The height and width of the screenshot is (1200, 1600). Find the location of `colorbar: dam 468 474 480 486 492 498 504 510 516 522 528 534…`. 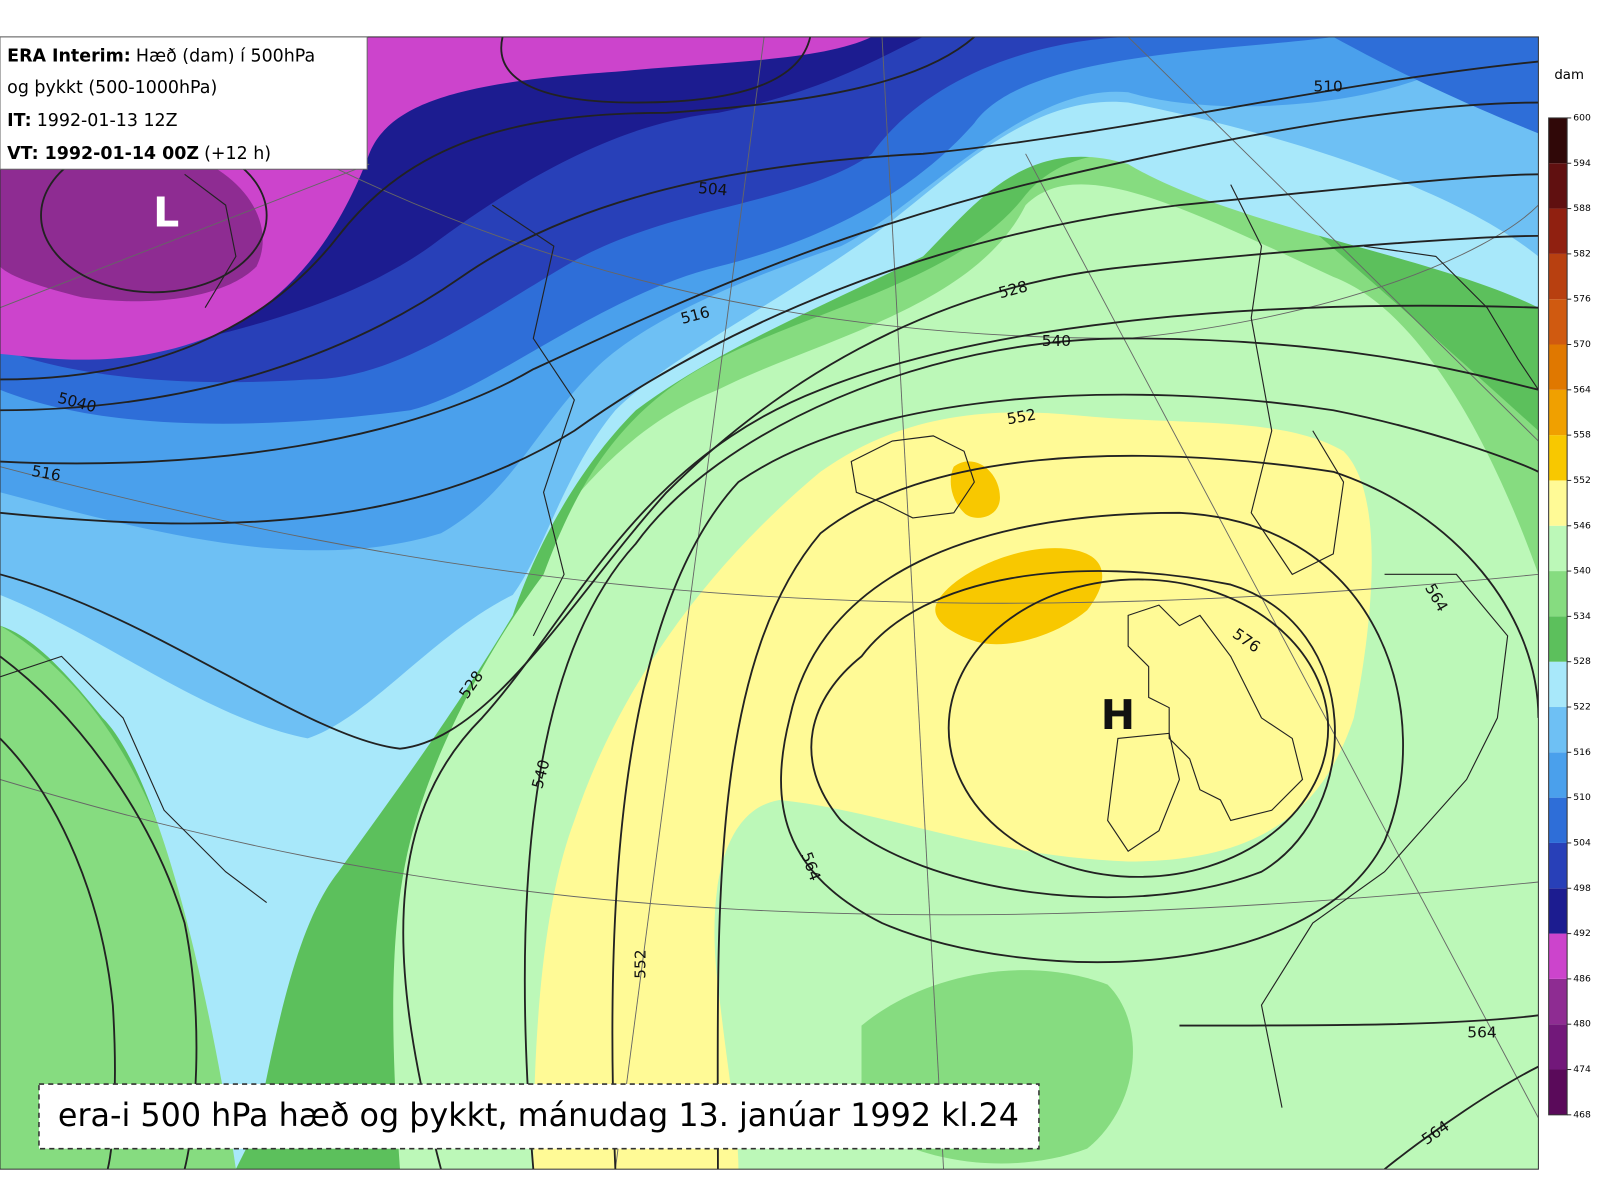

colorbar: dam 468 474 480 486 492 498 504 510 516 522 528 534… is located at coordinates (1569, 594).